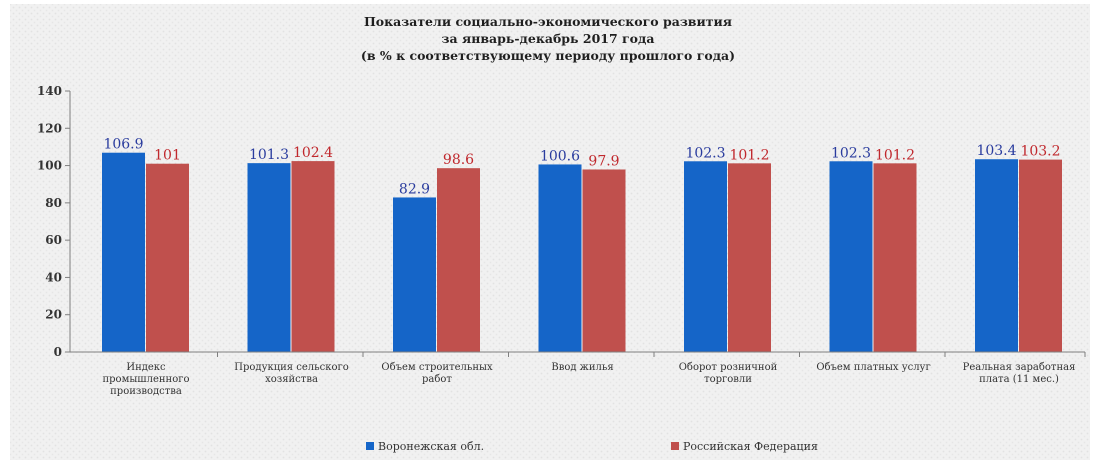  I want to click on y-tick-label: 140, so click(49, 91).